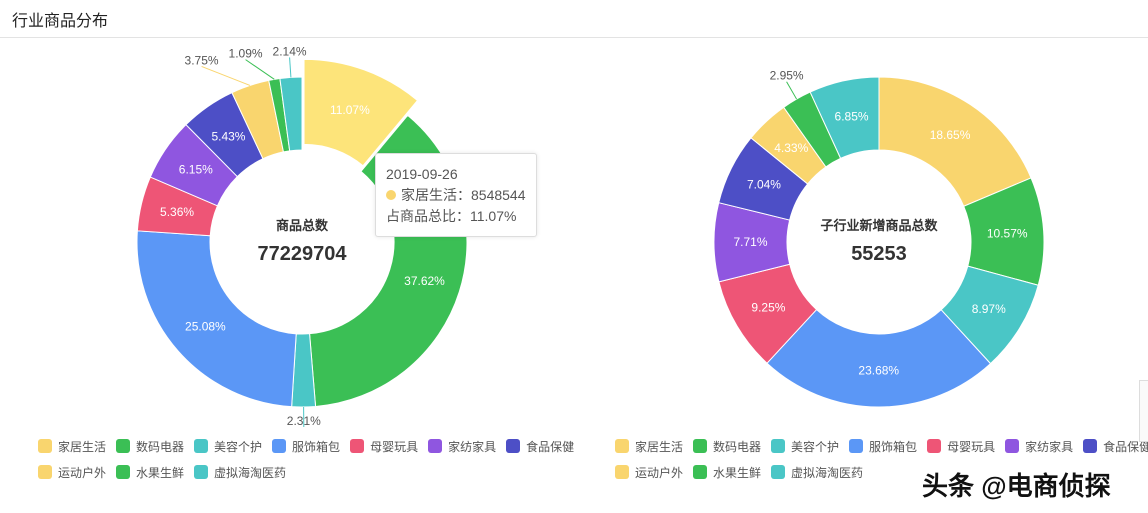 The image size is (1148, 513). Describe the element at coordinates (879, 225) in the screenshot. I see `center-label: 子行业新增商品总数` at that location.